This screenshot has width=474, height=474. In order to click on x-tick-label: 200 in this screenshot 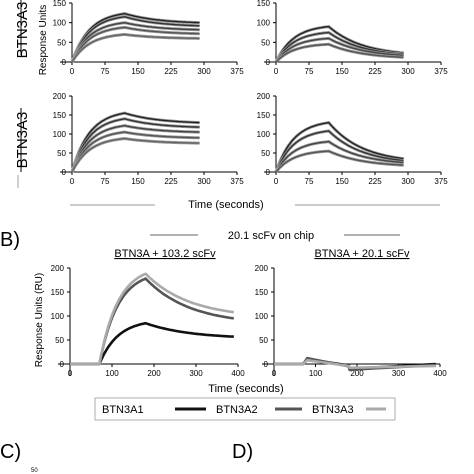, I will do `click(154, 373)`.